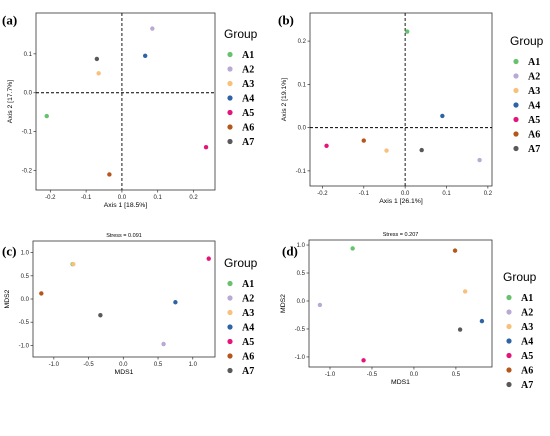 The image size is (550, 436). What do you see at coordinates (9, 251) in the screenshot?
I see `panel-label: (c)` at bounding box center [9, 251].